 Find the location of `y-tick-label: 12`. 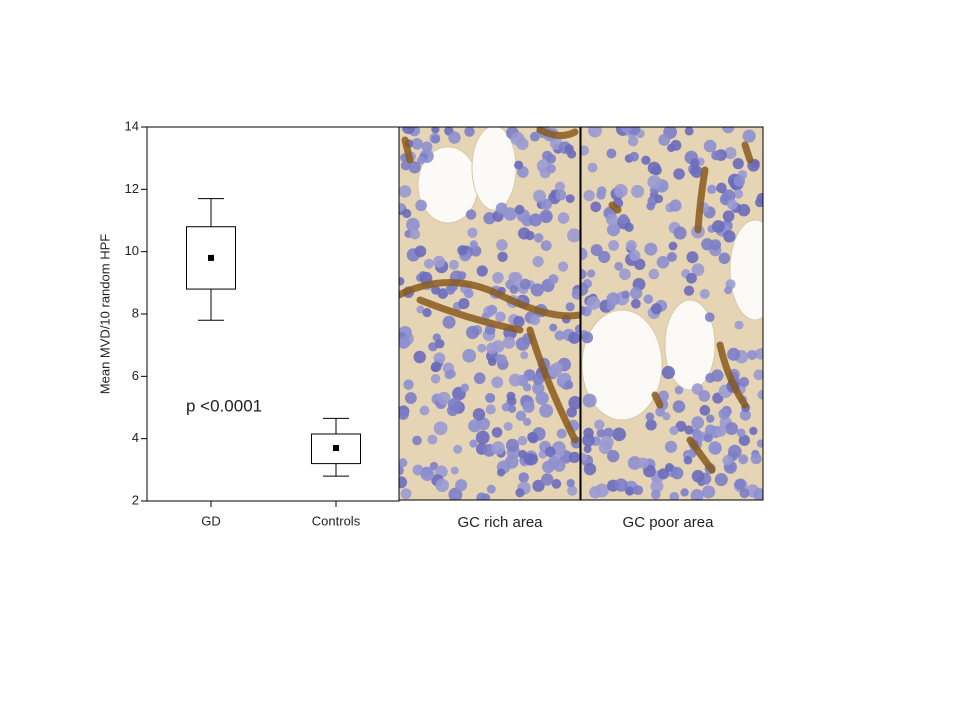

y-tick-label: 12 is located at coordinates (132, 188).